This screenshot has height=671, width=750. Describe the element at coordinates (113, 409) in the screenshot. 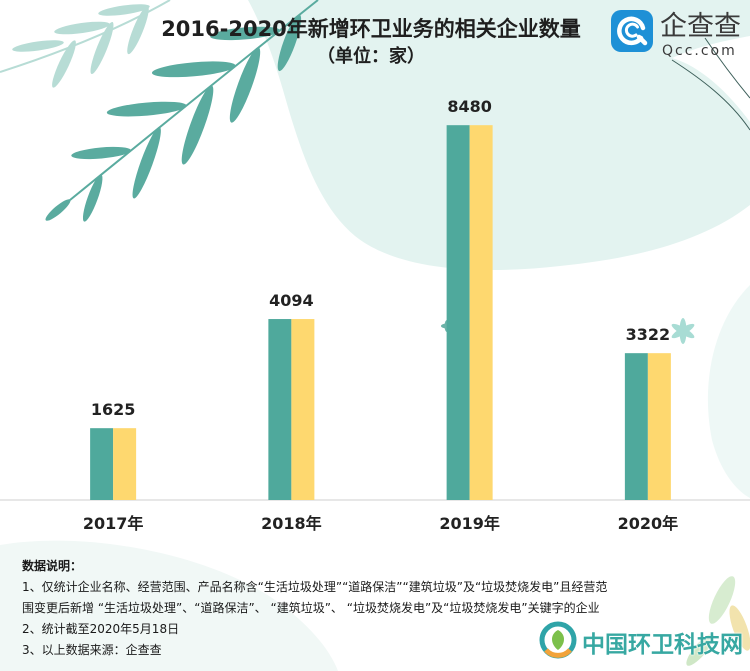

I see `data-label-2017: 1625` at that location.